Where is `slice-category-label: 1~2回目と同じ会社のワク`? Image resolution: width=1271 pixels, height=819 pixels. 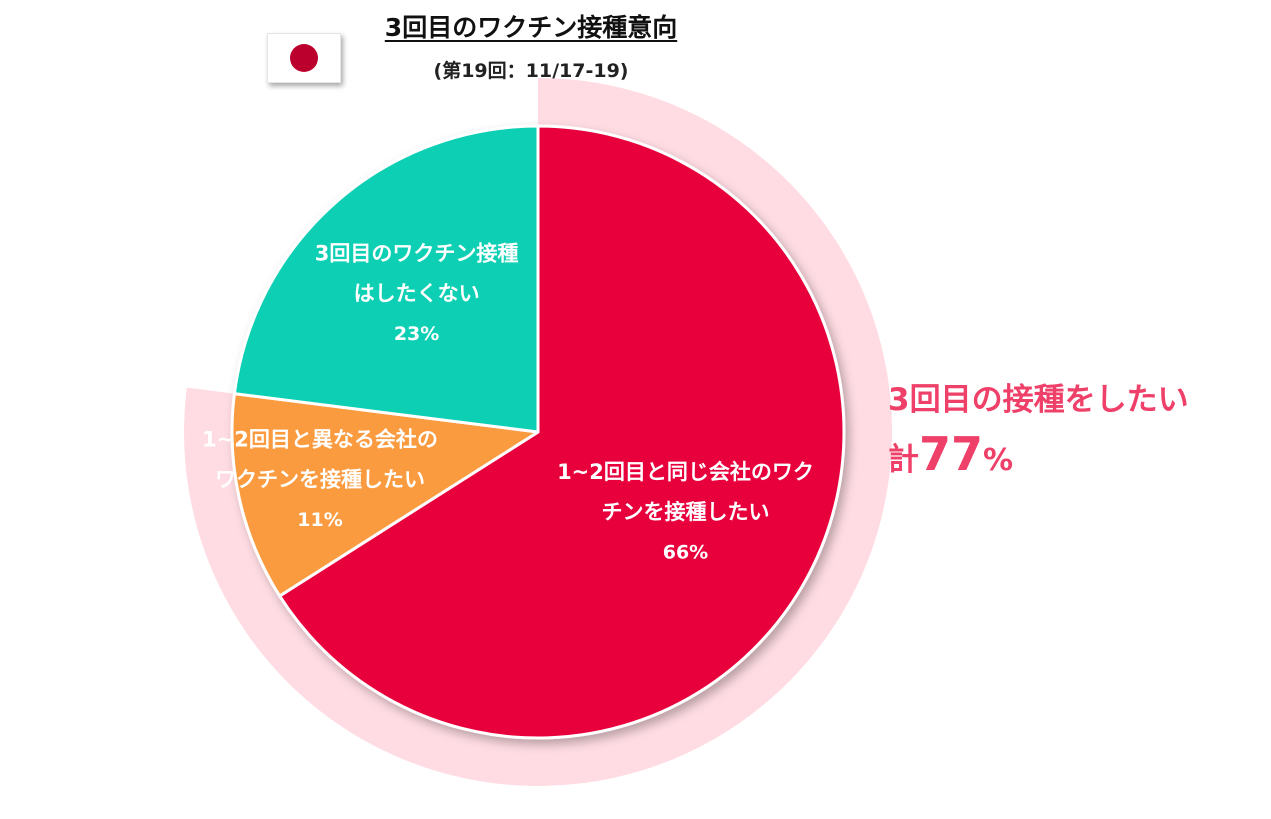 slice-category-label: 1~2回目と同じ会社のワク is located at coordinates (685, 472).